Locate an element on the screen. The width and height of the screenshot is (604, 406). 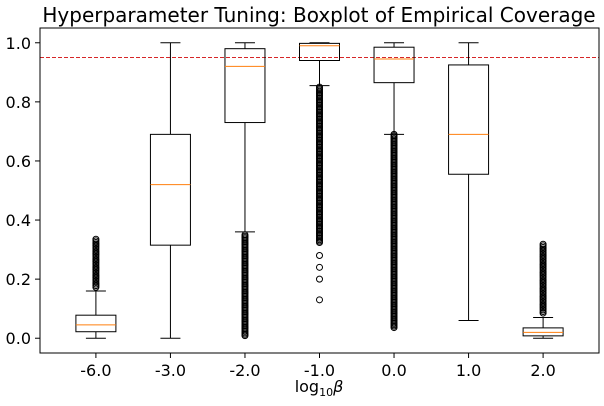
x-tick-label: -3.0 is located at coordinates (170, 370).